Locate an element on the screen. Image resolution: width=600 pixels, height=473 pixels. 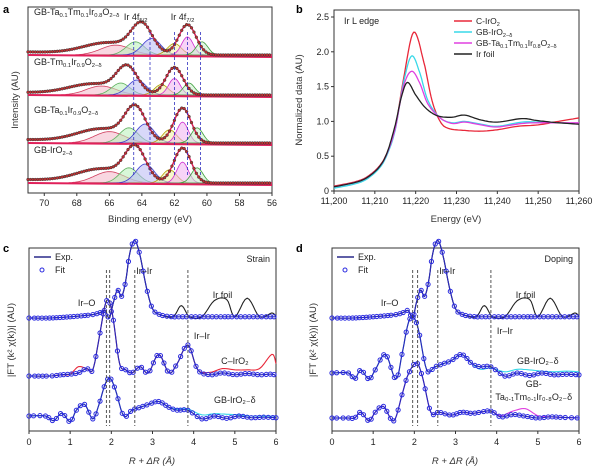
x-tick-label-c: 0 is located at coordinates (28, 442).